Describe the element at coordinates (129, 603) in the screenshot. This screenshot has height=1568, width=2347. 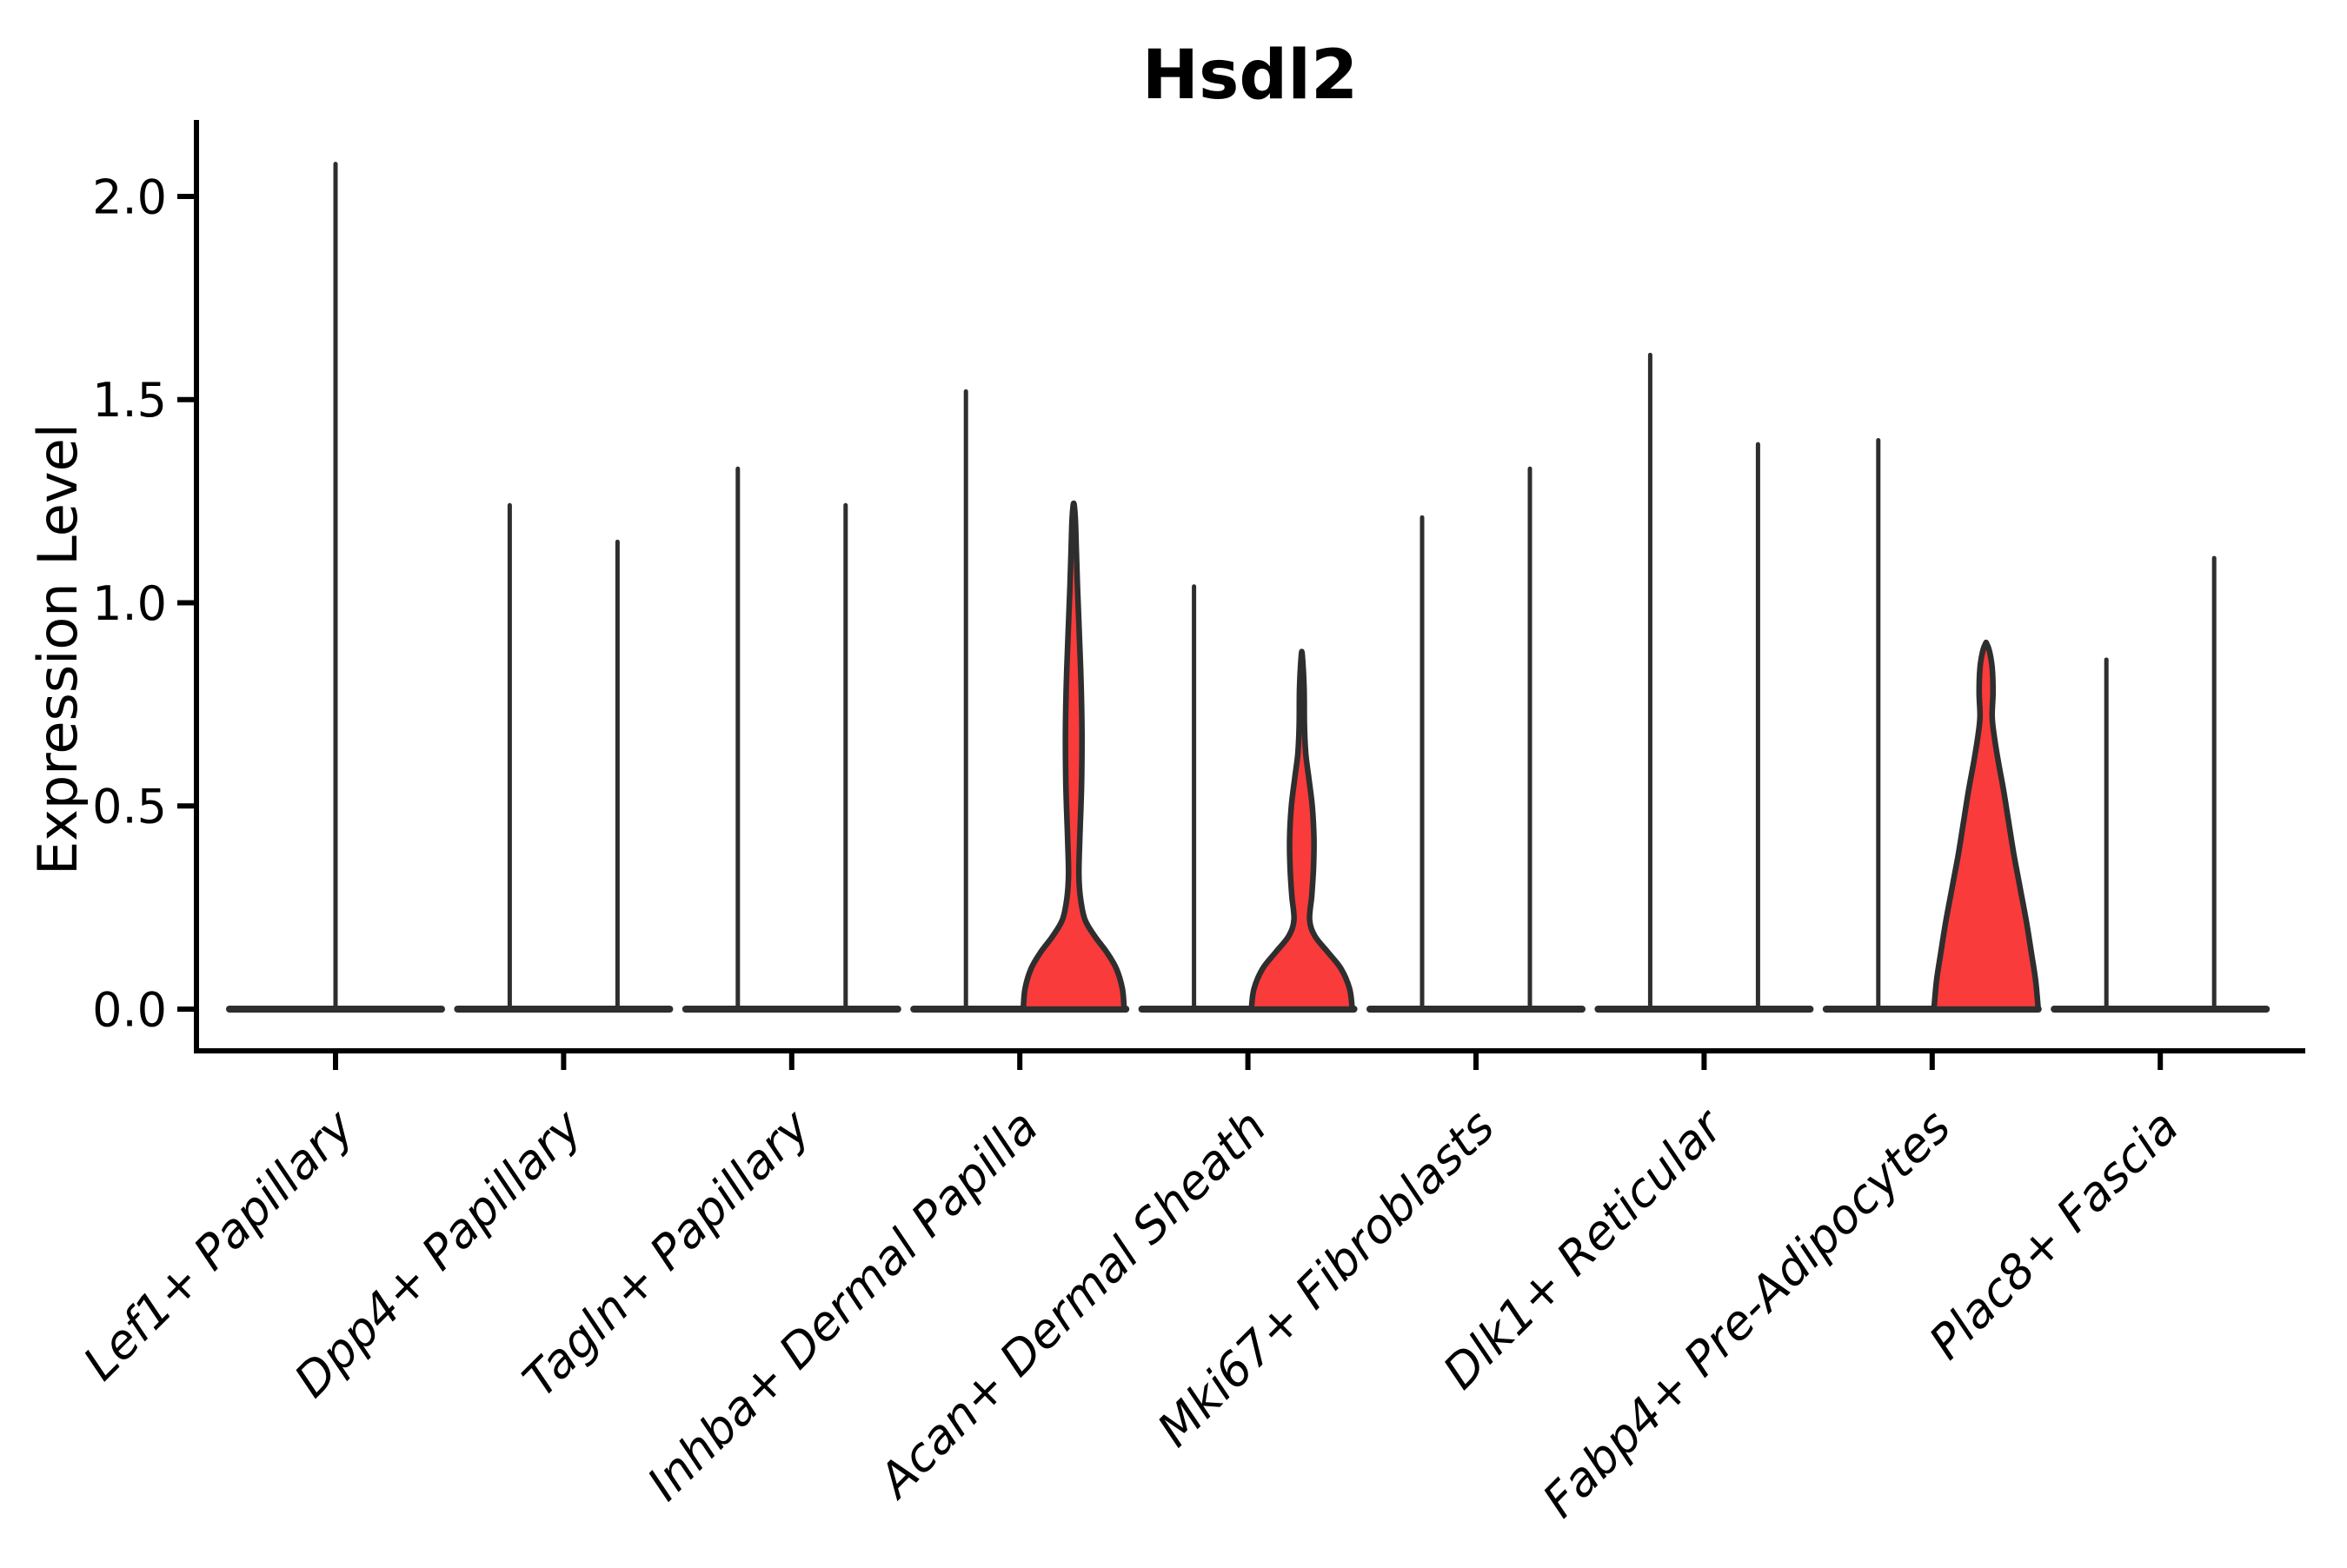
I see `y-tick-label: 1.0` at that location.